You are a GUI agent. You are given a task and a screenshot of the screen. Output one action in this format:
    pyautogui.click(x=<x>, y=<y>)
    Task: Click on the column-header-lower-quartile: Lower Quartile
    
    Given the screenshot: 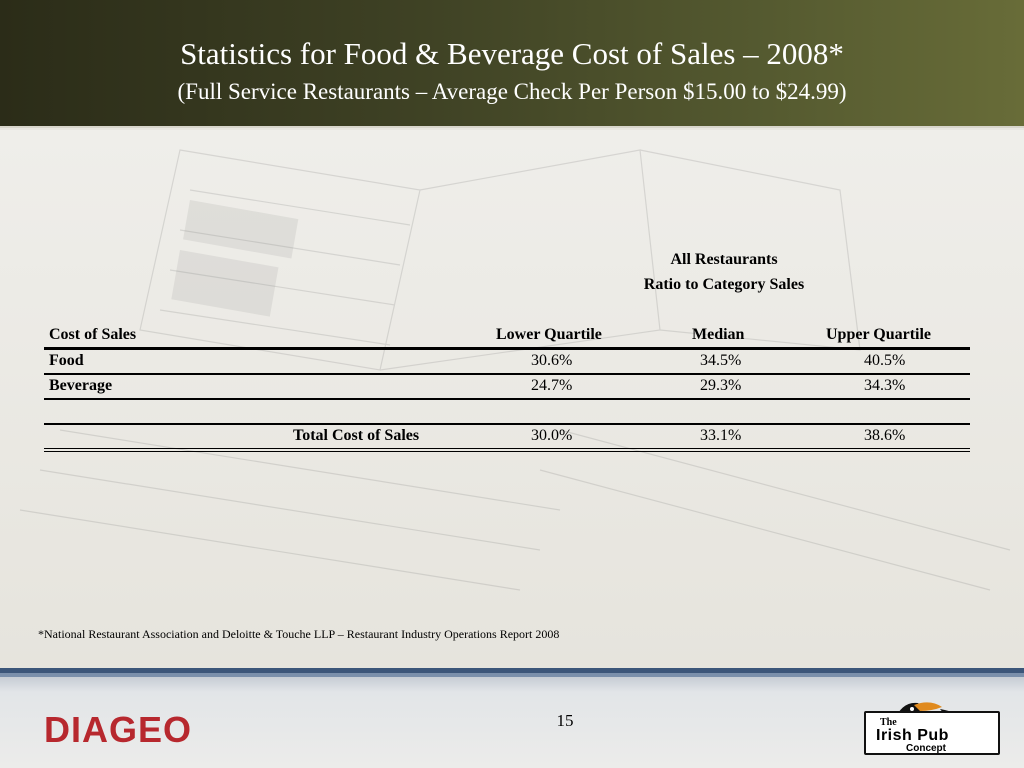 What is the action you would take?
    pyautogui.click(x=549, y=334)
    